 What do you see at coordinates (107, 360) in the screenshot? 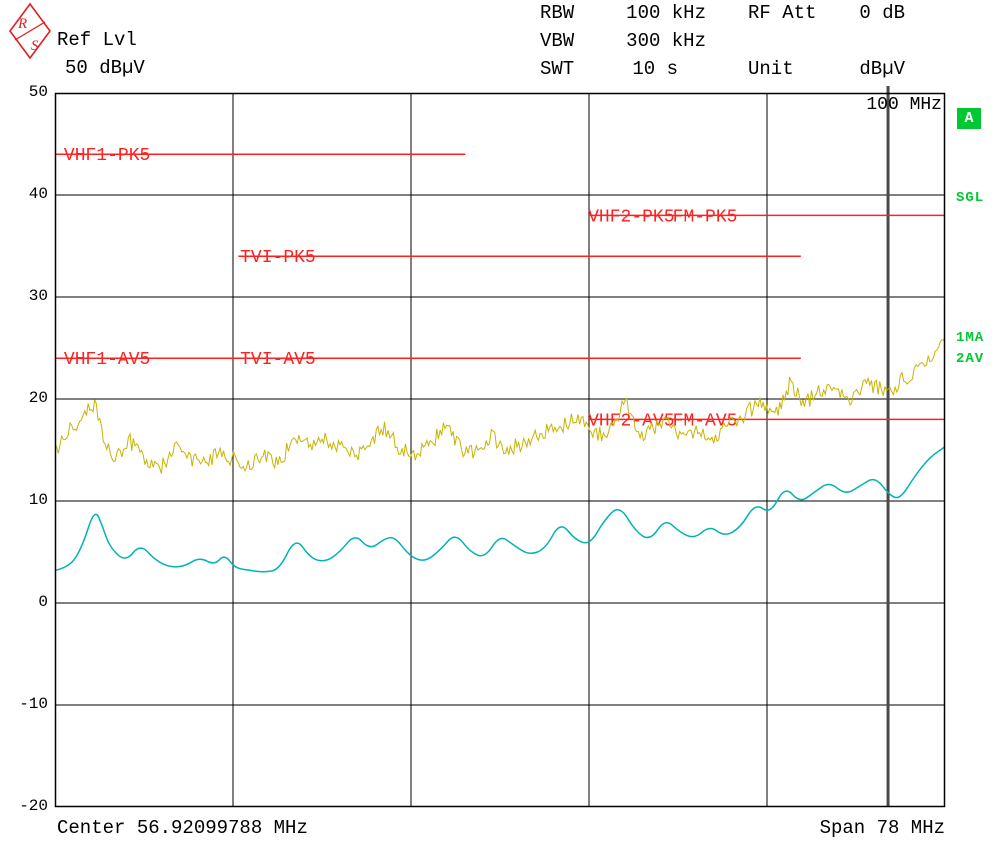
I see `limit-line-label: VHF1-AV5` at bounding box center [107, 360].